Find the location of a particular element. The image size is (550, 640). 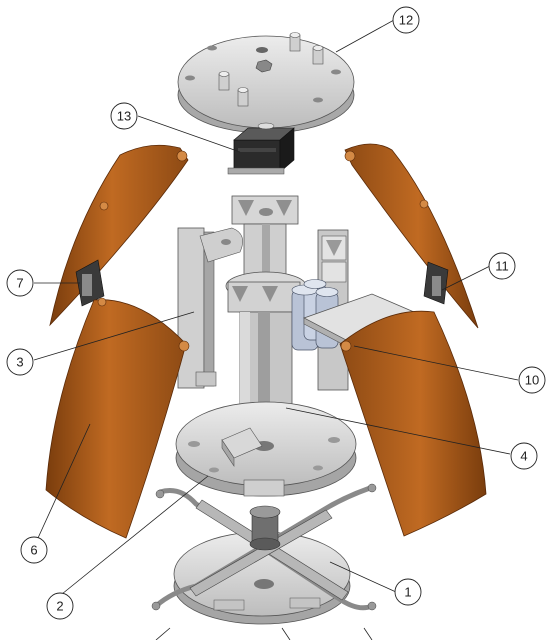

callout-7: 7 is located at coordinates (20, 283).